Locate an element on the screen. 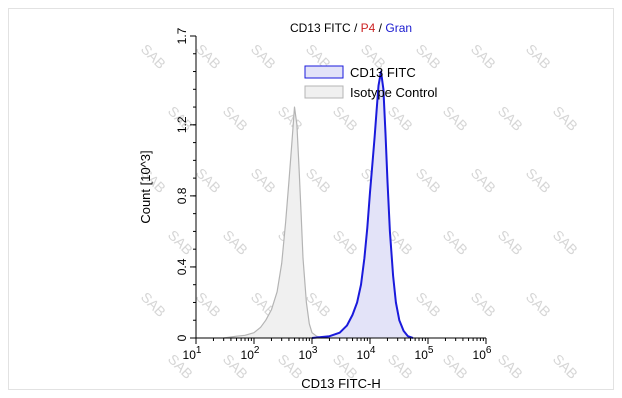  y-label-unit: [10^3] is located at coordinates (145, 167).